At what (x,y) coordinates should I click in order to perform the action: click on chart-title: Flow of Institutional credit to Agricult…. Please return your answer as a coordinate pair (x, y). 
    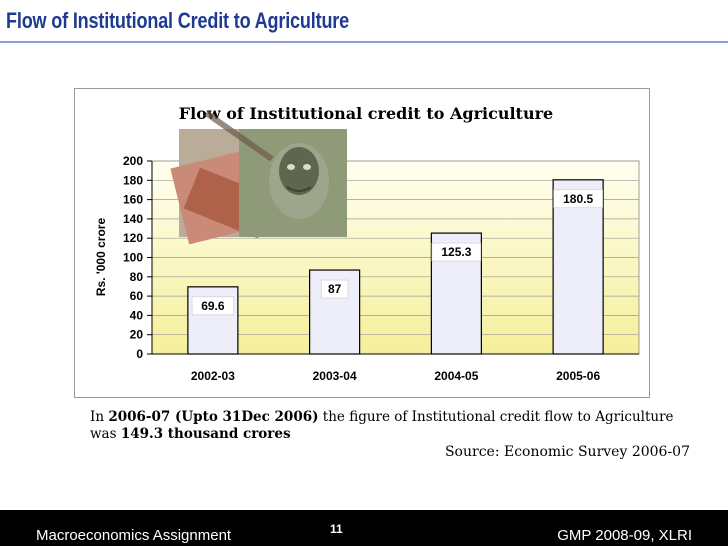
    Looking at the image, I should click on (366, 113).